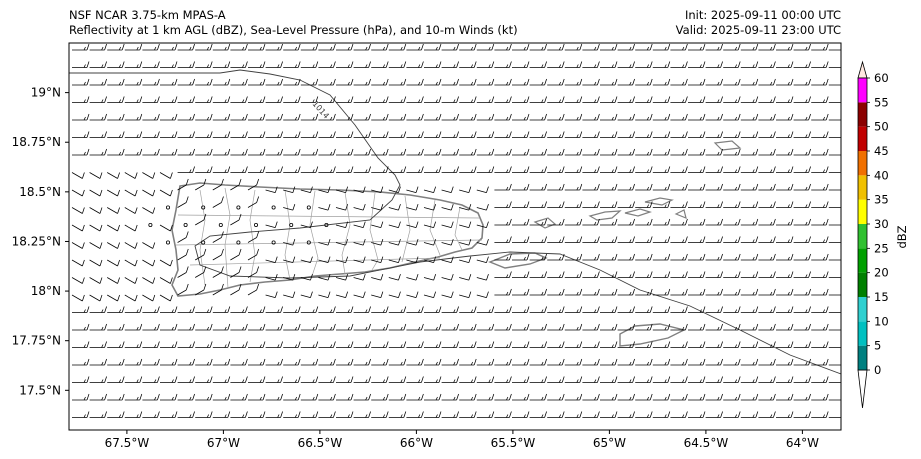 The image size is (921, 459). I want to click on colorbar-swatch, so click(862, 357).